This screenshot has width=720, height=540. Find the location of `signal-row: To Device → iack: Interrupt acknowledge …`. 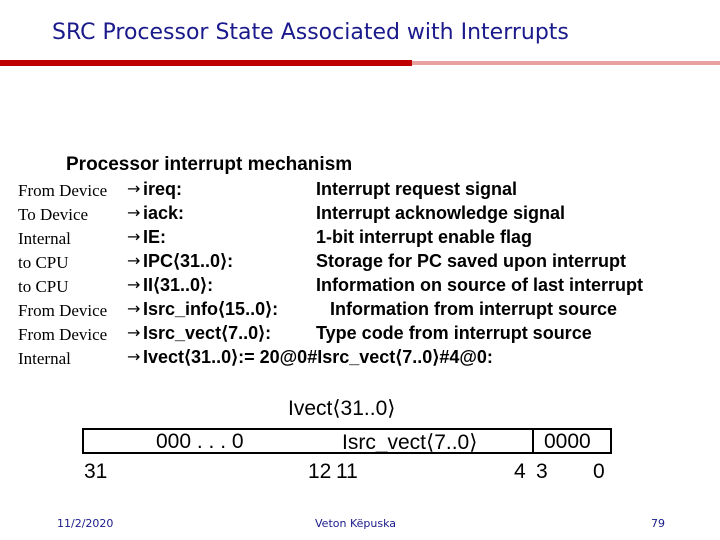

signal-row: To Device → iack: Interrupt acknowledge … is located at coordinates (360, 215).